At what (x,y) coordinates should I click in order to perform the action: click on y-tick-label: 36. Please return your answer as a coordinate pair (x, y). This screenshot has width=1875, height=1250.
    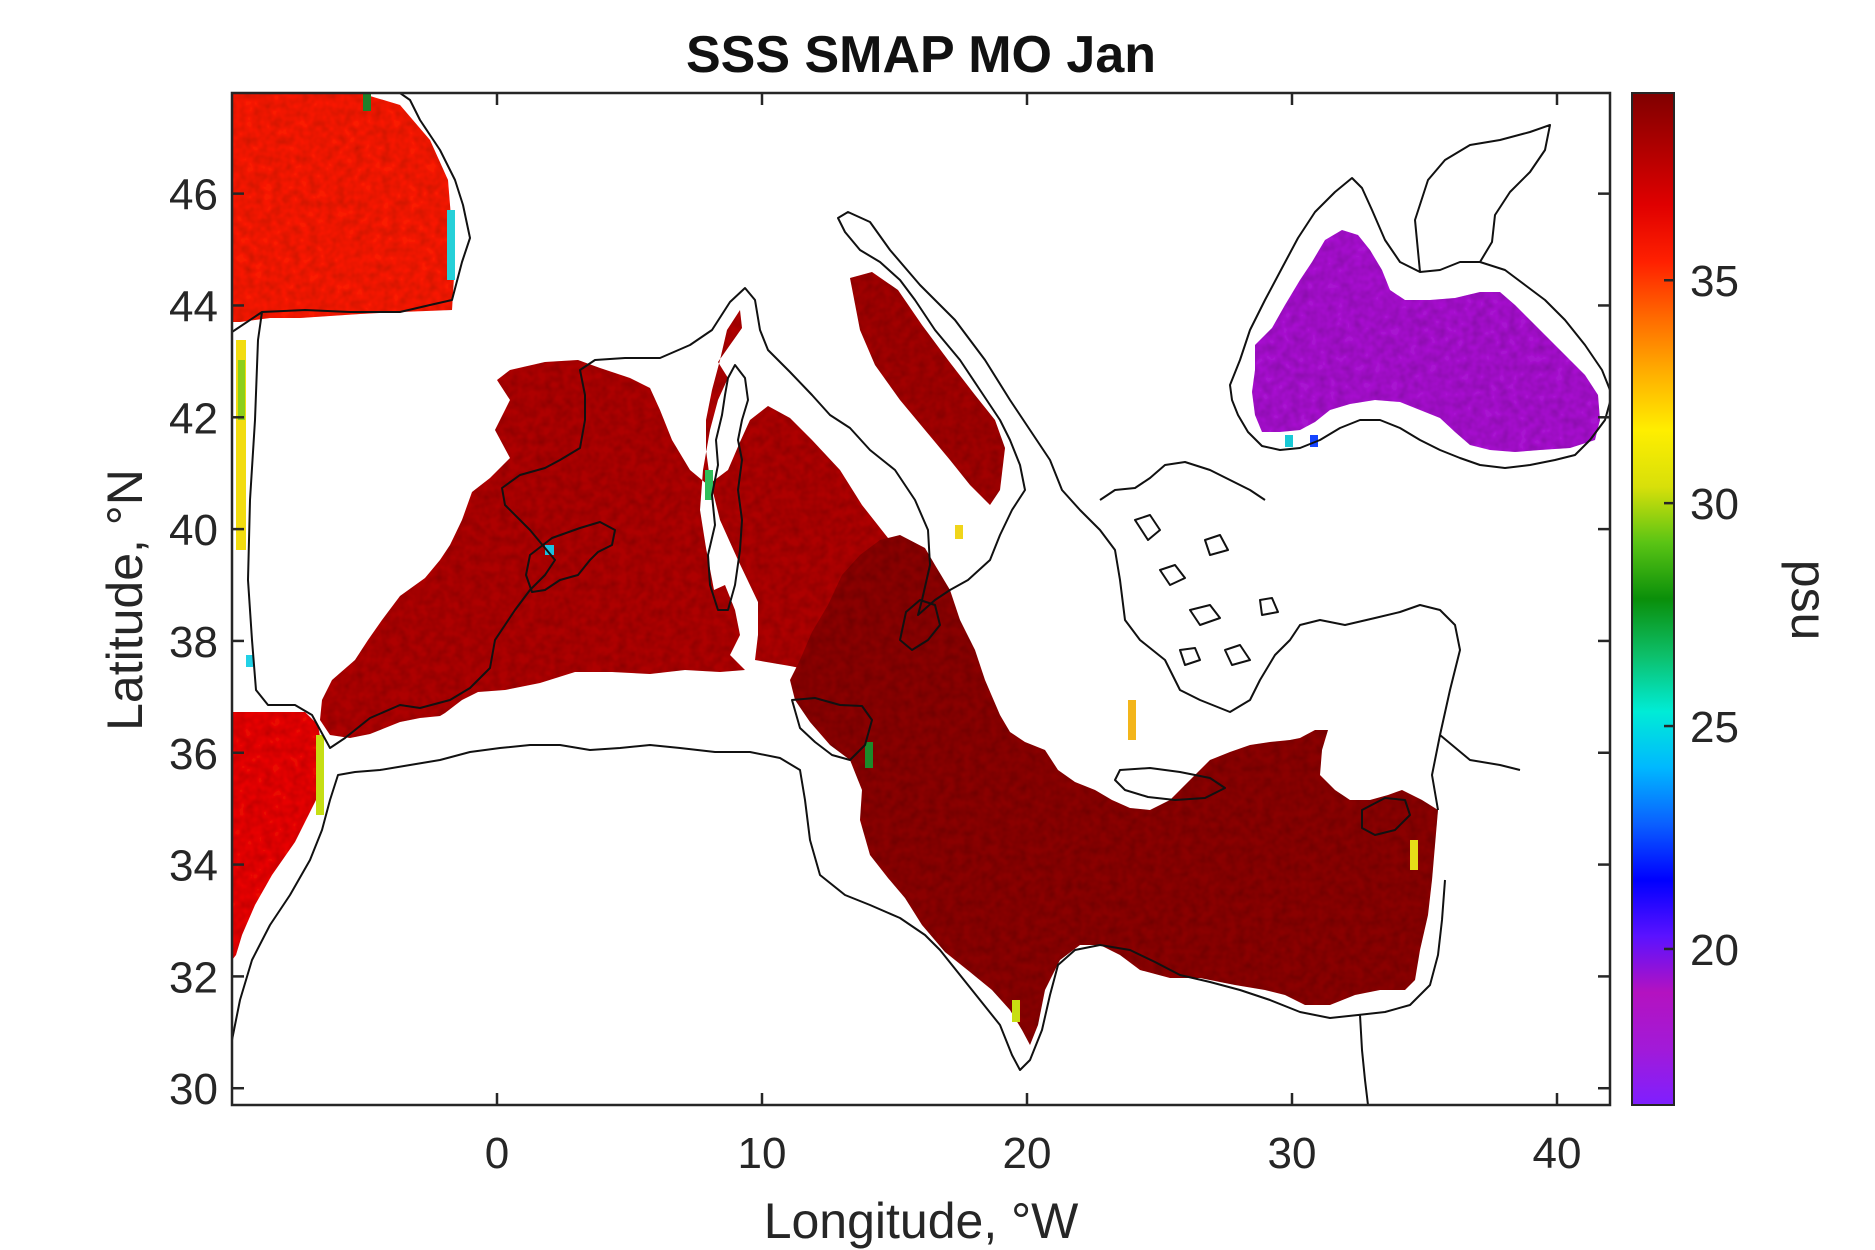
    Looking at the image, I should click on (193, 754).